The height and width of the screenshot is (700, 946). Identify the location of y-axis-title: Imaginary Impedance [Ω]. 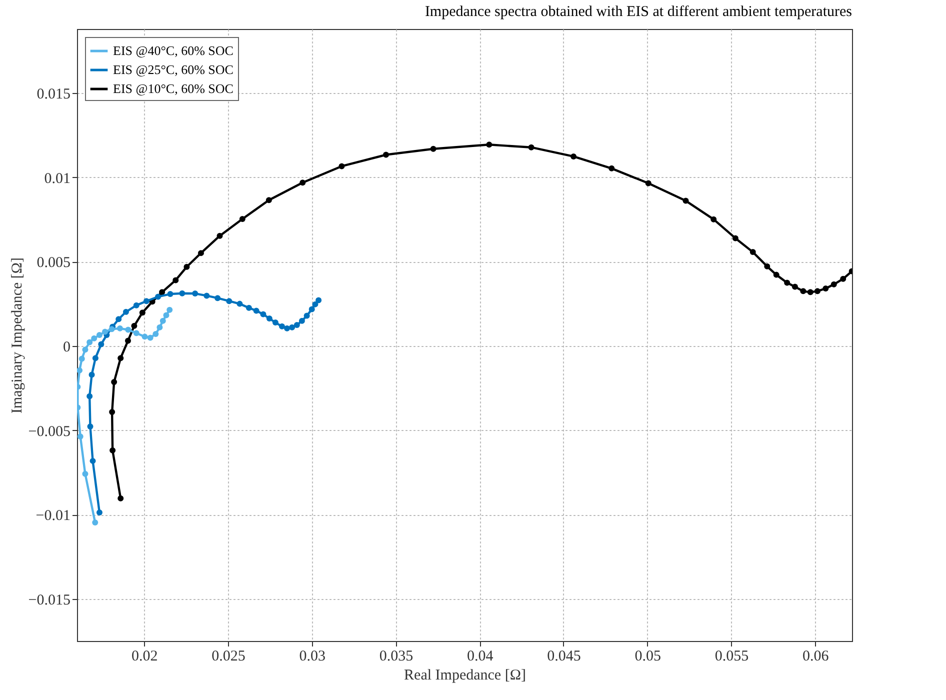
(17, 335).